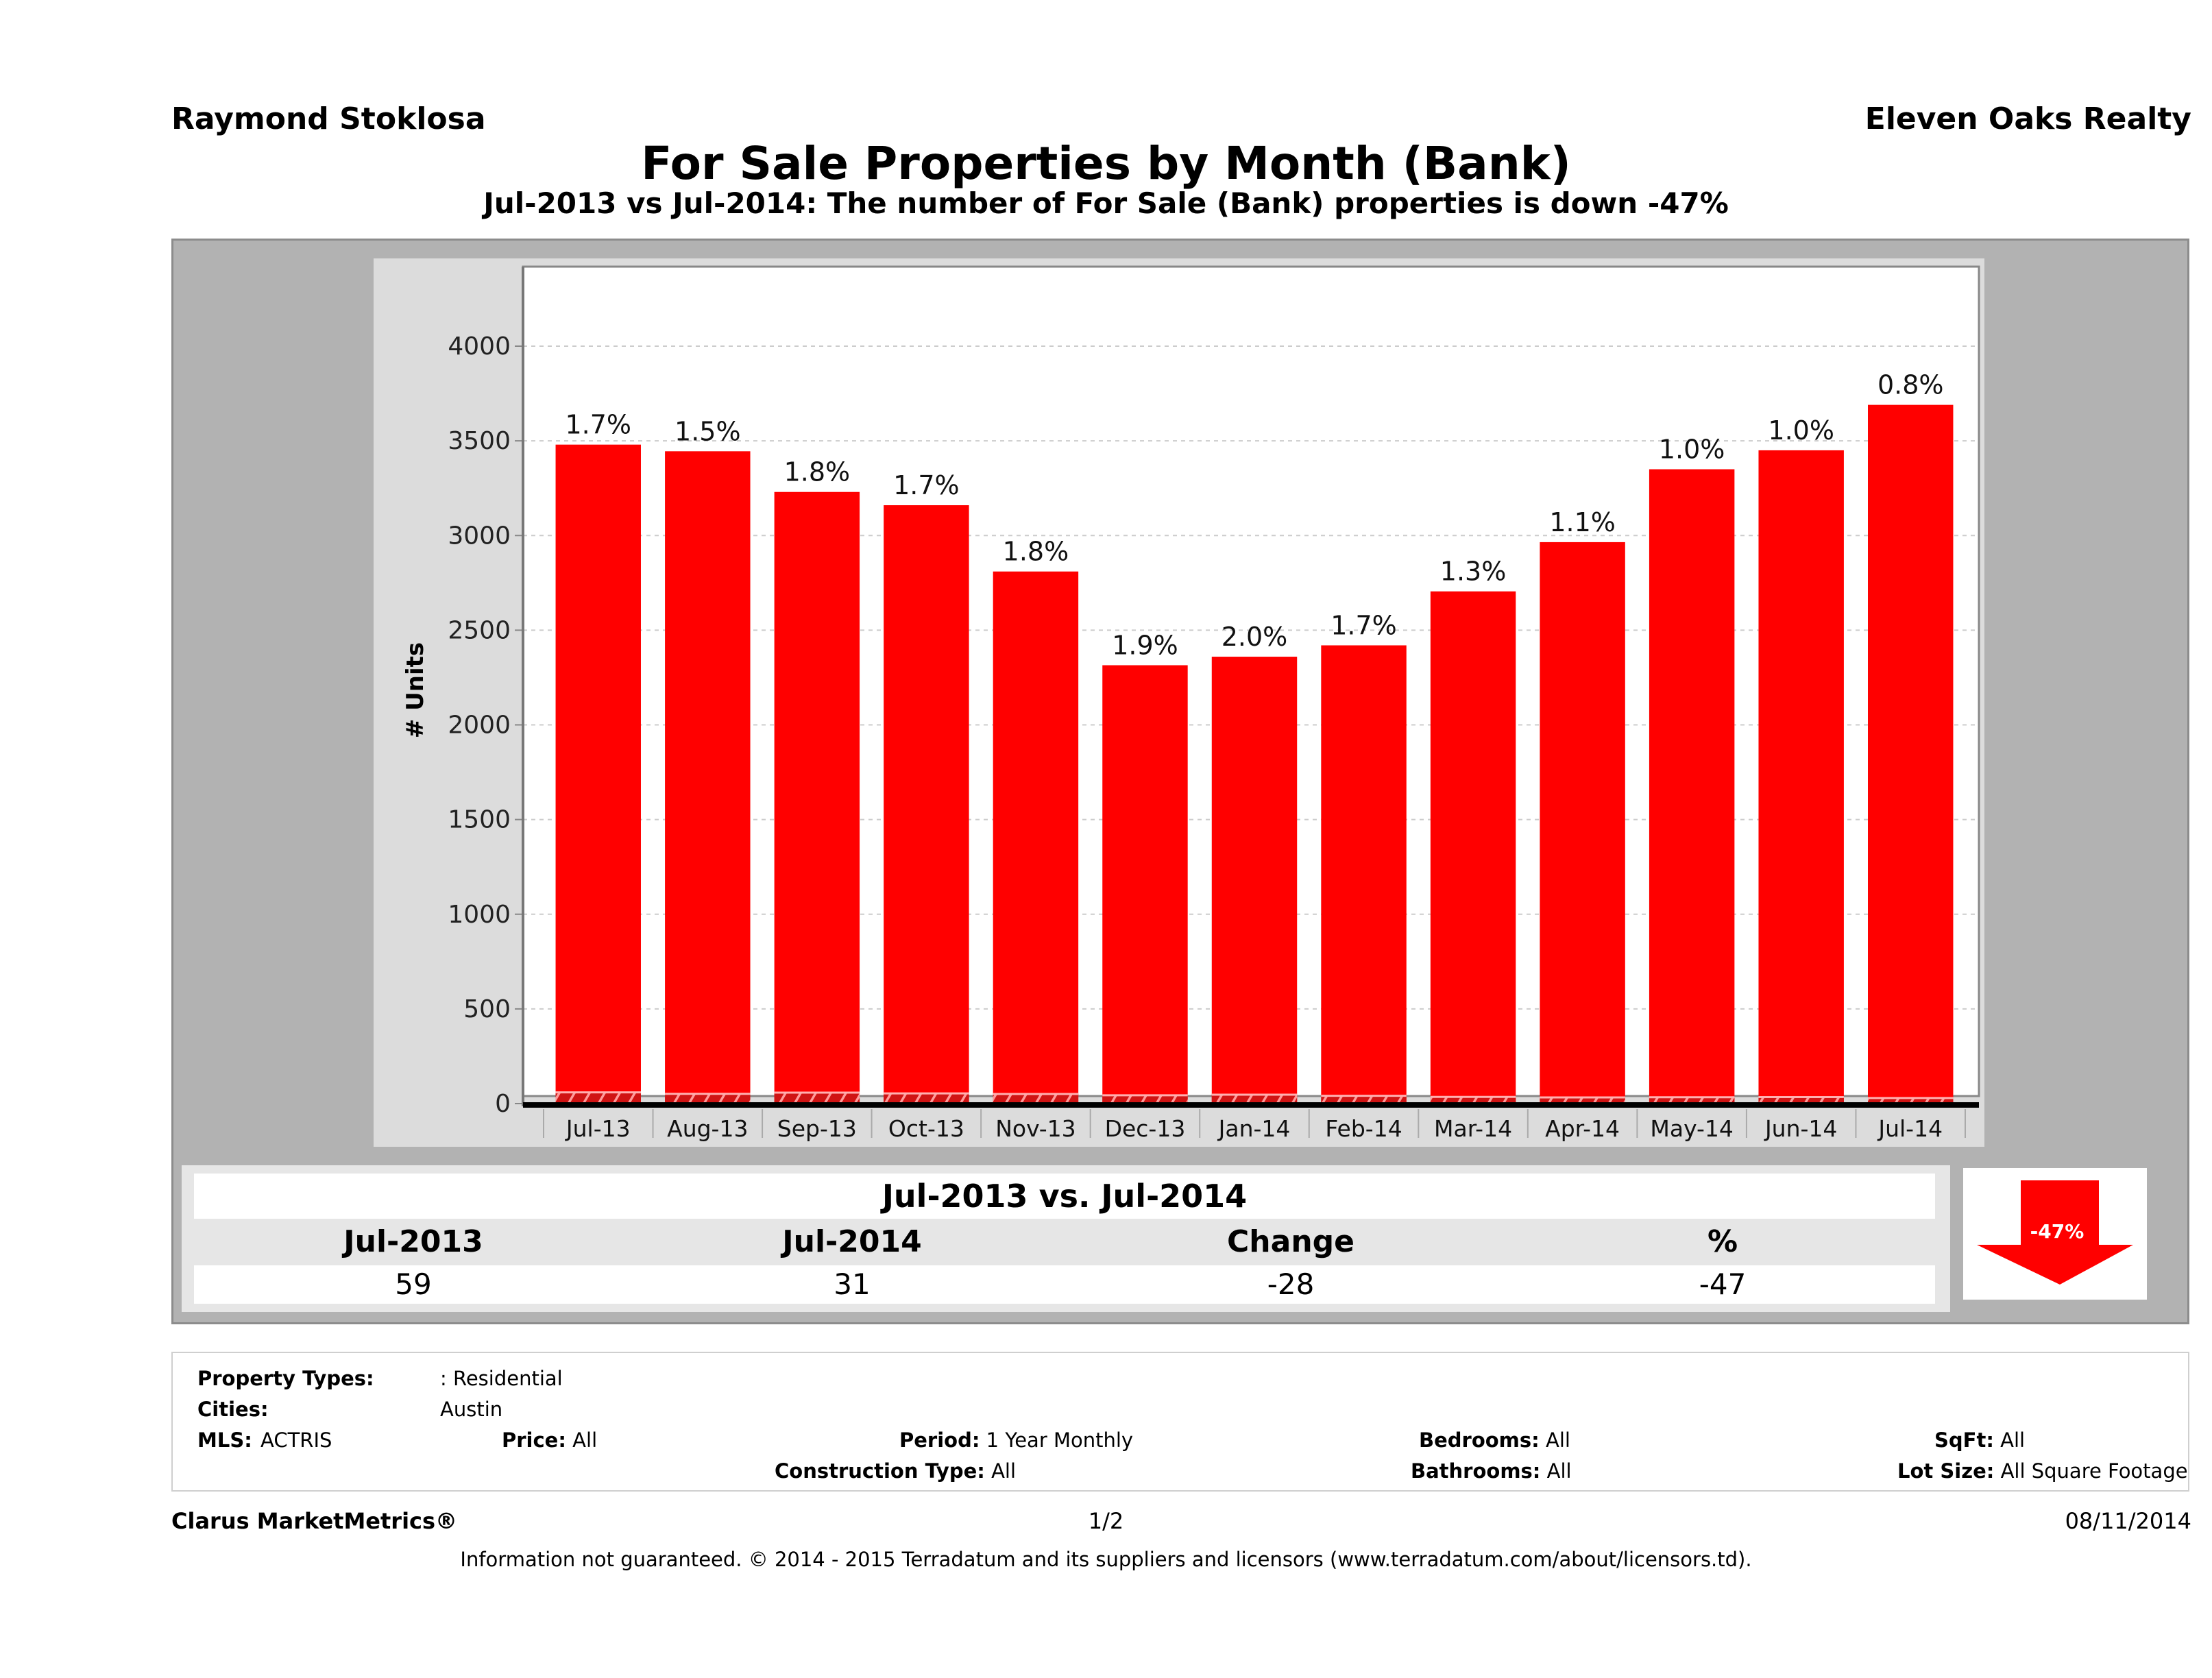  I want to click on x-tick-label: Feb-14, so click(1363, 1128).